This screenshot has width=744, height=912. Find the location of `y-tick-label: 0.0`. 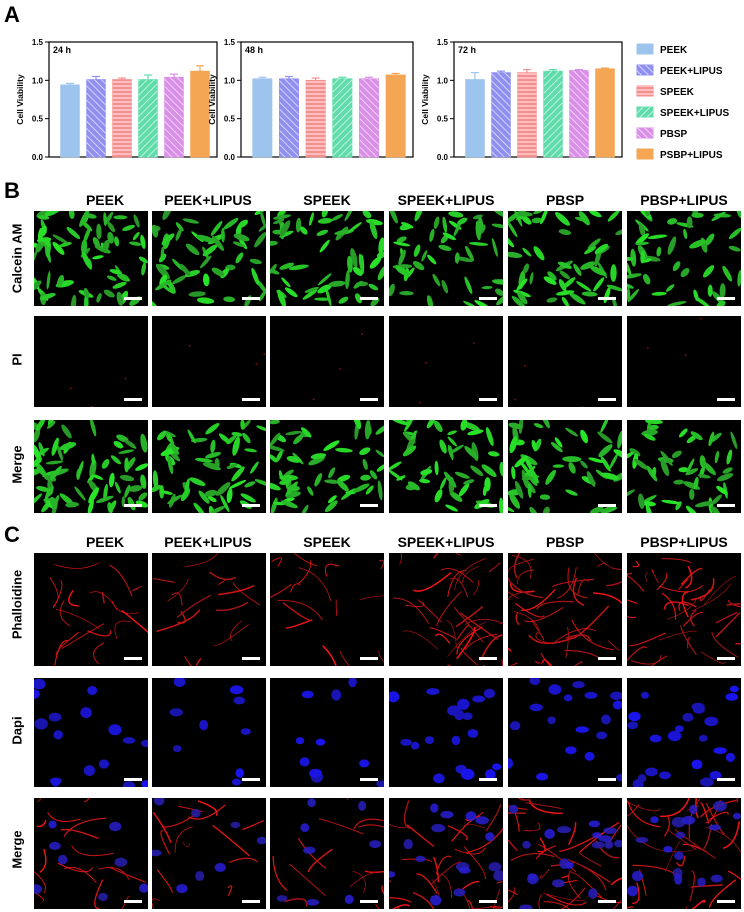

y-tick-label: 0.0 is located at coordinates (230, 157).